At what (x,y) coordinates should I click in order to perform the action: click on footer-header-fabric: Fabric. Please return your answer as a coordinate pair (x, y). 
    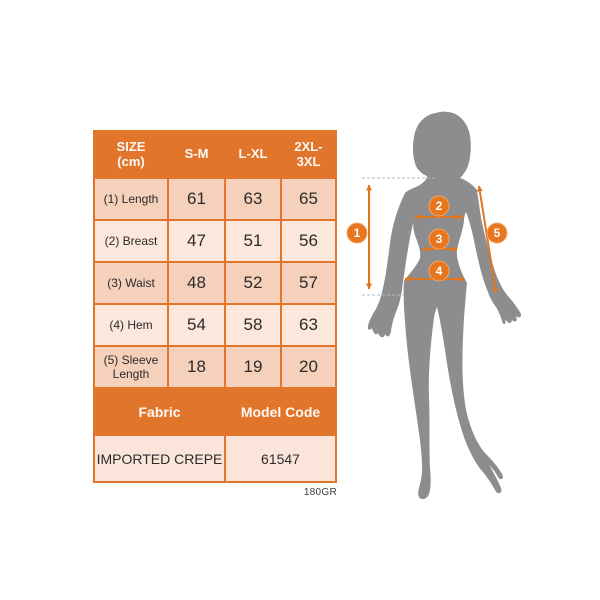
    Looking at the image, I should click on (159, 411).